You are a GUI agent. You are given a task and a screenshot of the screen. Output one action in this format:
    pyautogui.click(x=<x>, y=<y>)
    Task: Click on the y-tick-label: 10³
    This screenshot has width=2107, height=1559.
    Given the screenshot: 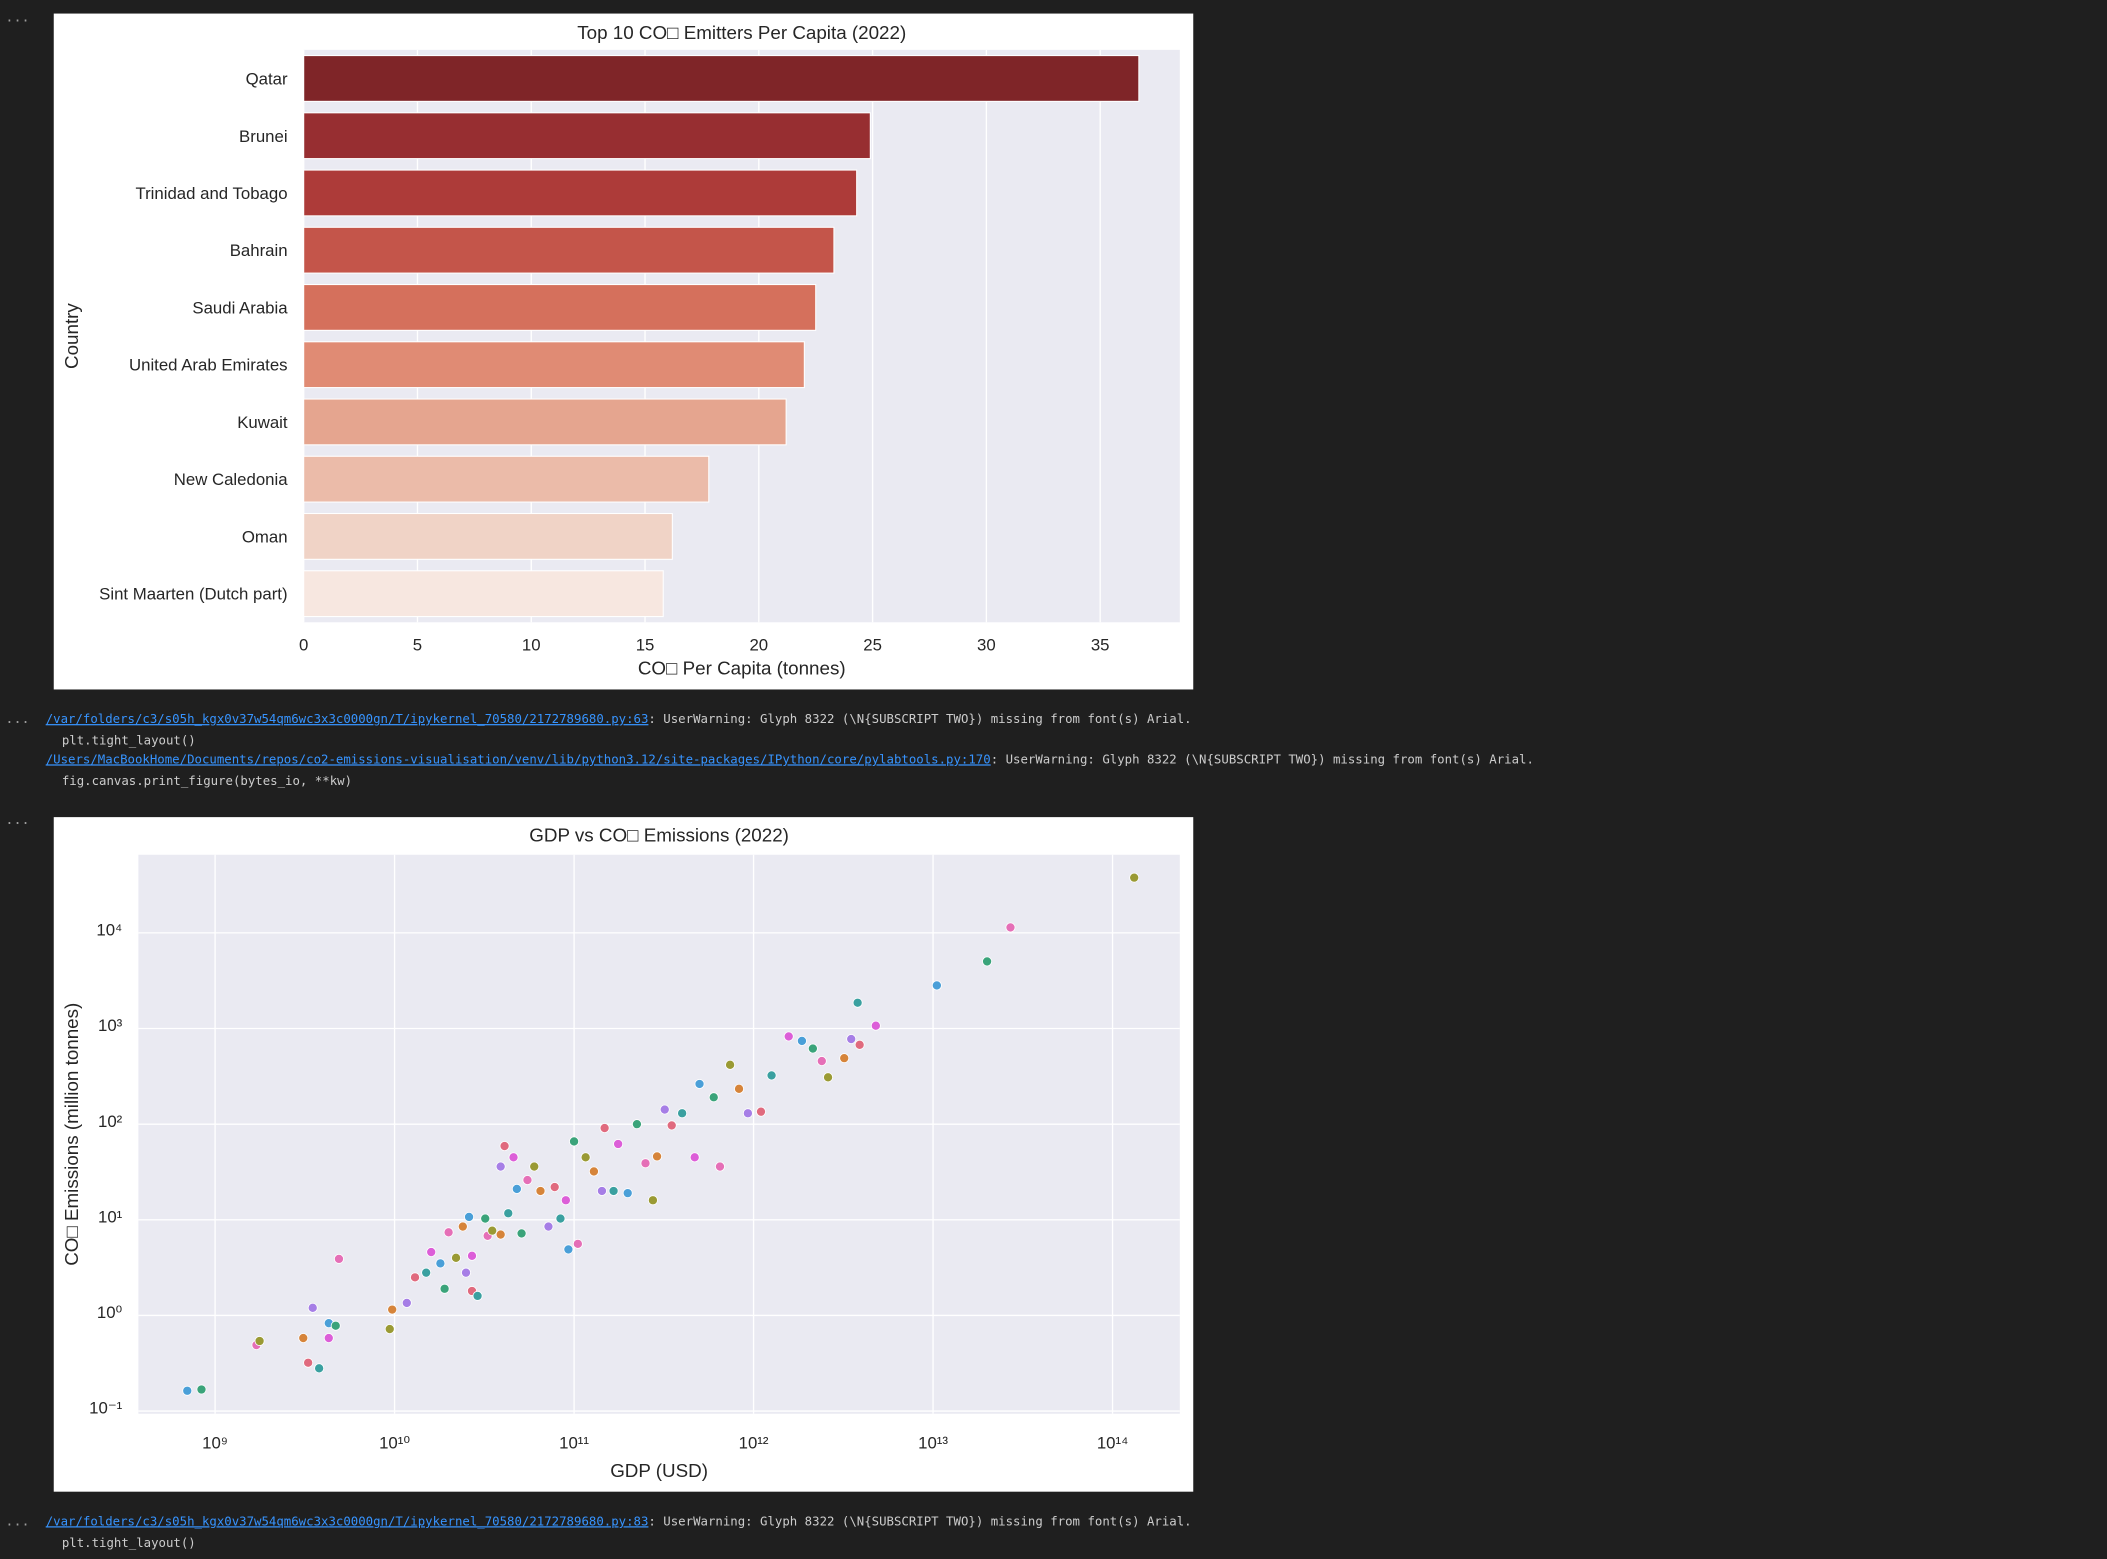 What is the action you would take?
    pyautogui.click(x=110, y=1025)
    